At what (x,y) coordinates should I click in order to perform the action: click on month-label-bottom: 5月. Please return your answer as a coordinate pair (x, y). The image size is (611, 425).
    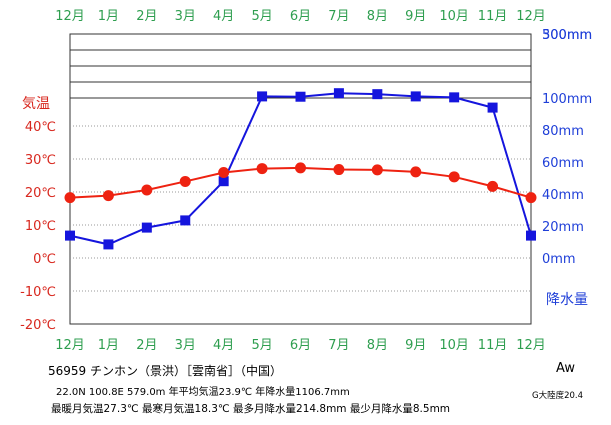
    Looking at the image, I should click on (261, 345).